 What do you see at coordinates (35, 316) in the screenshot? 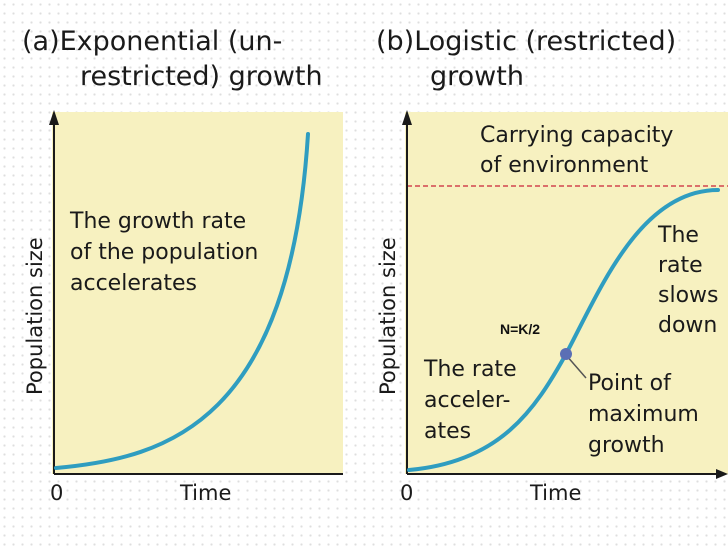
I see `panel-a-y-axis-label: Population size` at bounding box center [35, 316].